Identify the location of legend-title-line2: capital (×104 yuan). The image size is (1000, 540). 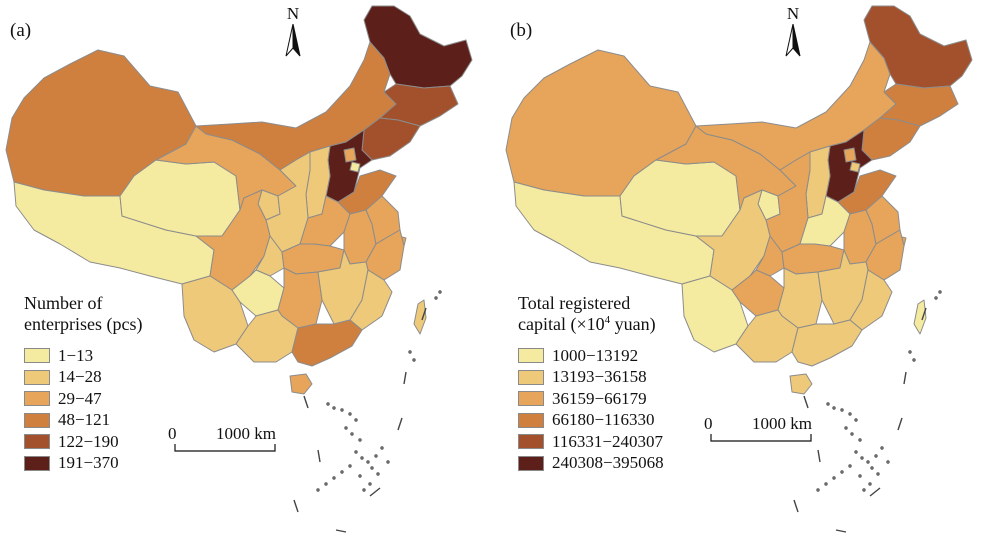
(591, 324).